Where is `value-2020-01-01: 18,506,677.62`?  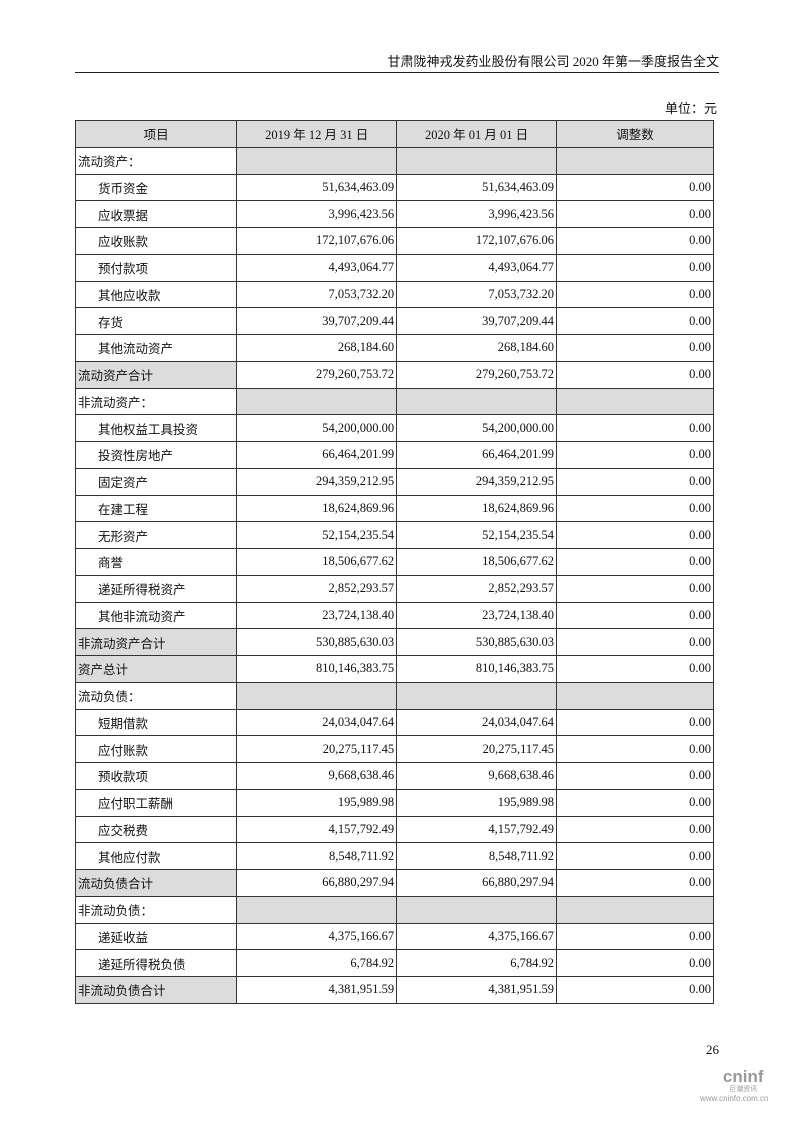 value-2020-01-01: 18,506,677.62 is located at coordinates (476, 562).